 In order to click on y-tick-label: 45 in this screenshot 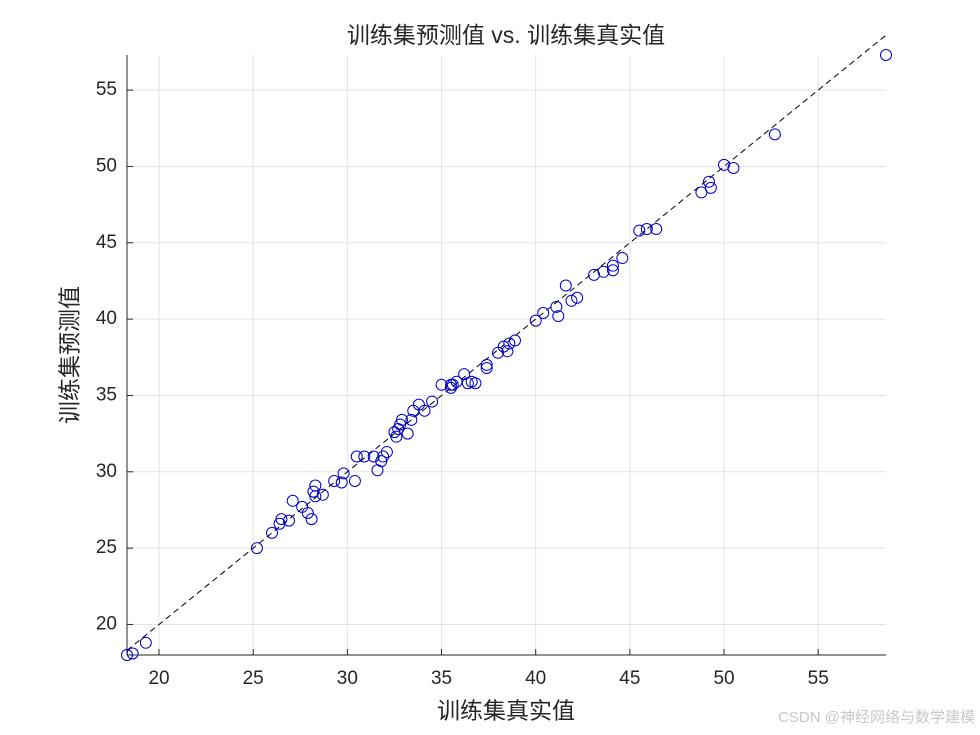, I will do `click(106, 242)`.